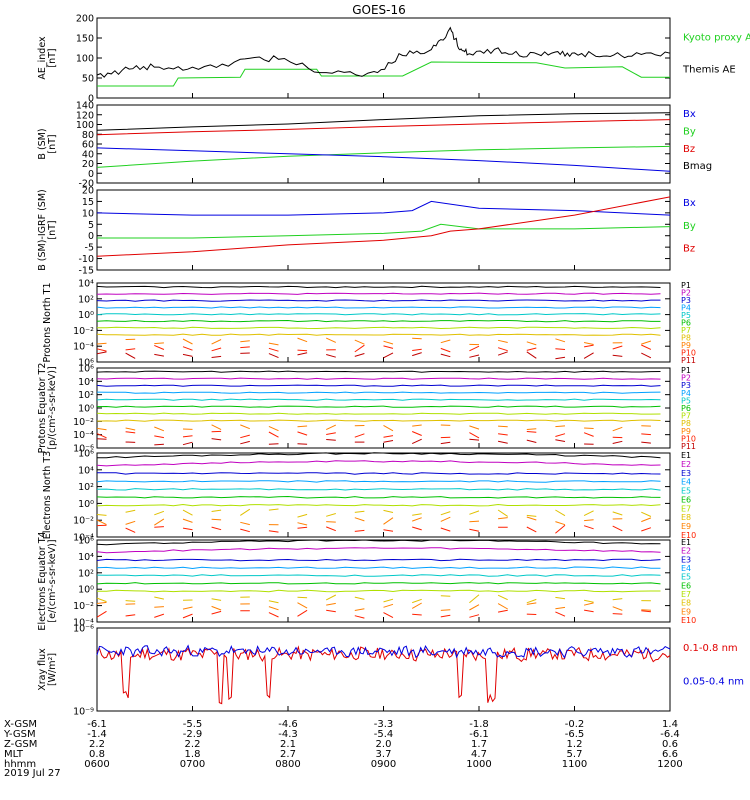  I want to click on y-tick-label: 60, so click(88, 145).